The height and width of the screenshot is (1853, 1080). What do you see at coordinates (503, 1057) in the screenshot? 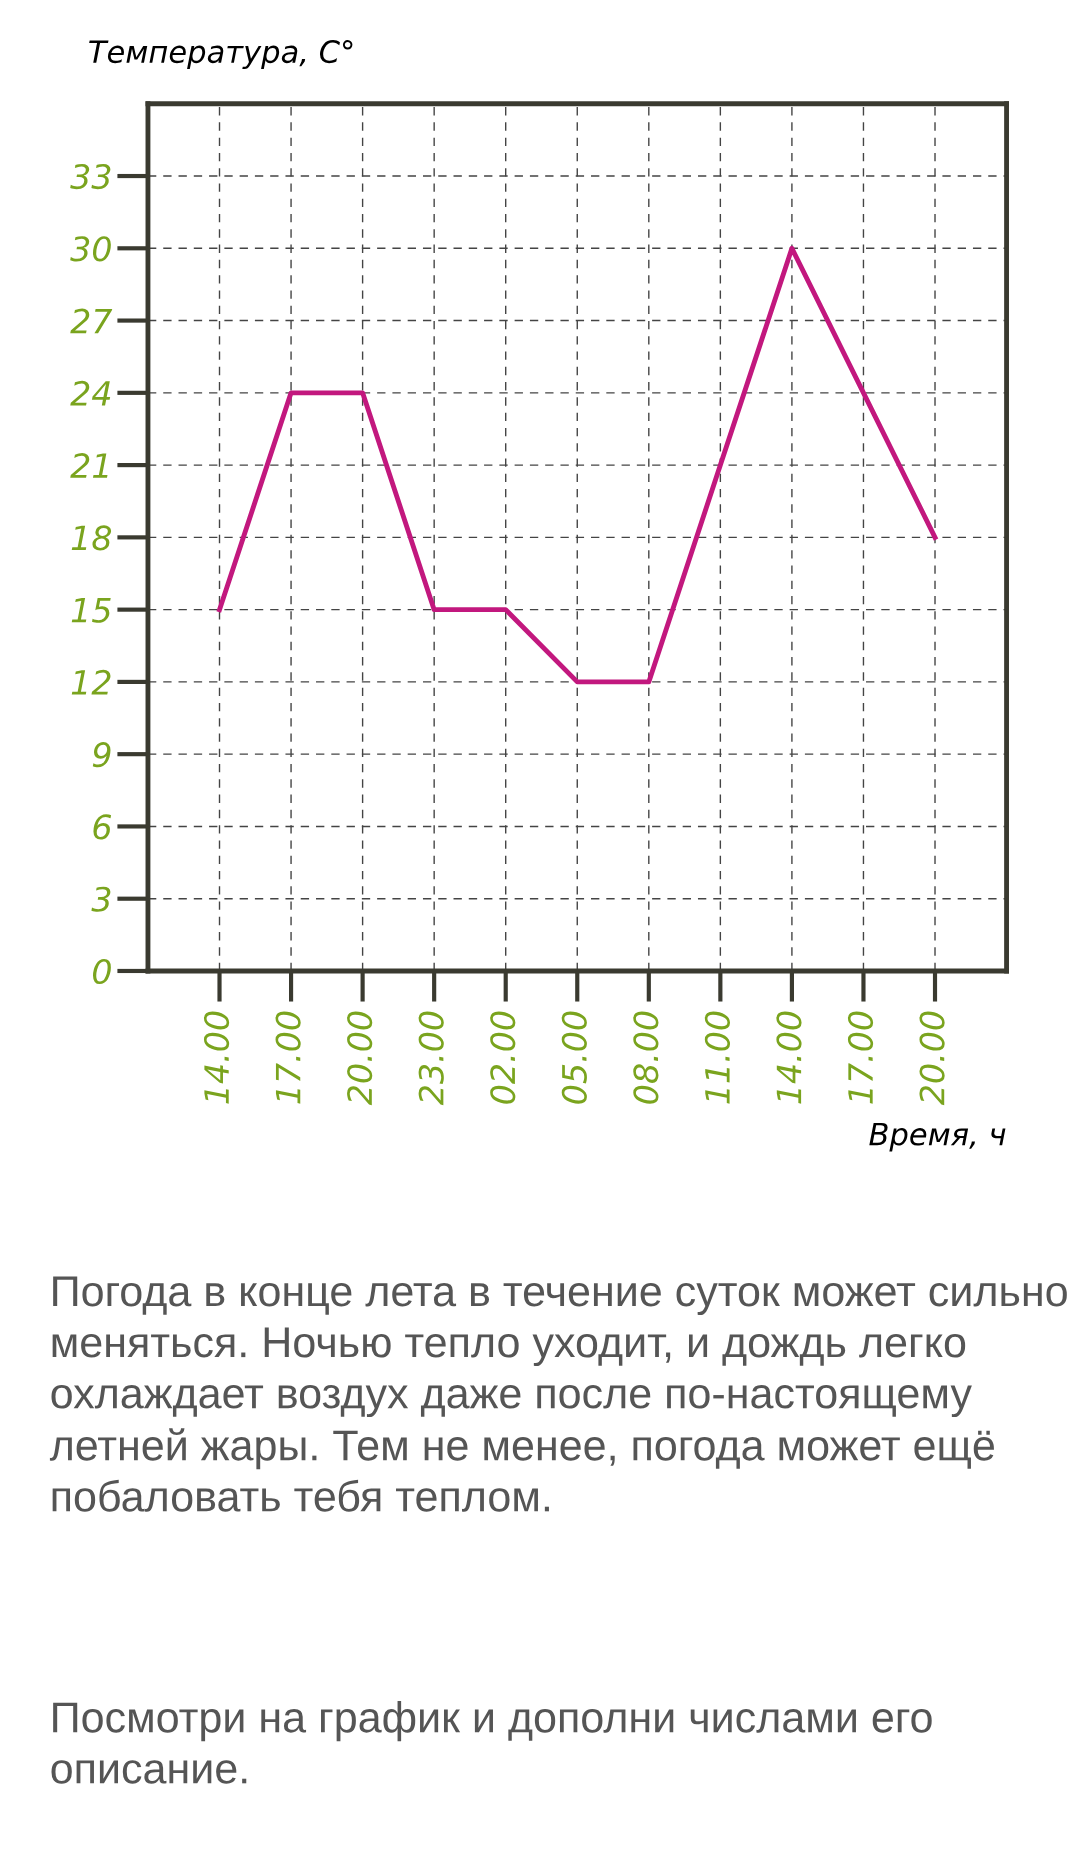
I see `x-tick-label: 02.00` at bounding box center [503, 1057].